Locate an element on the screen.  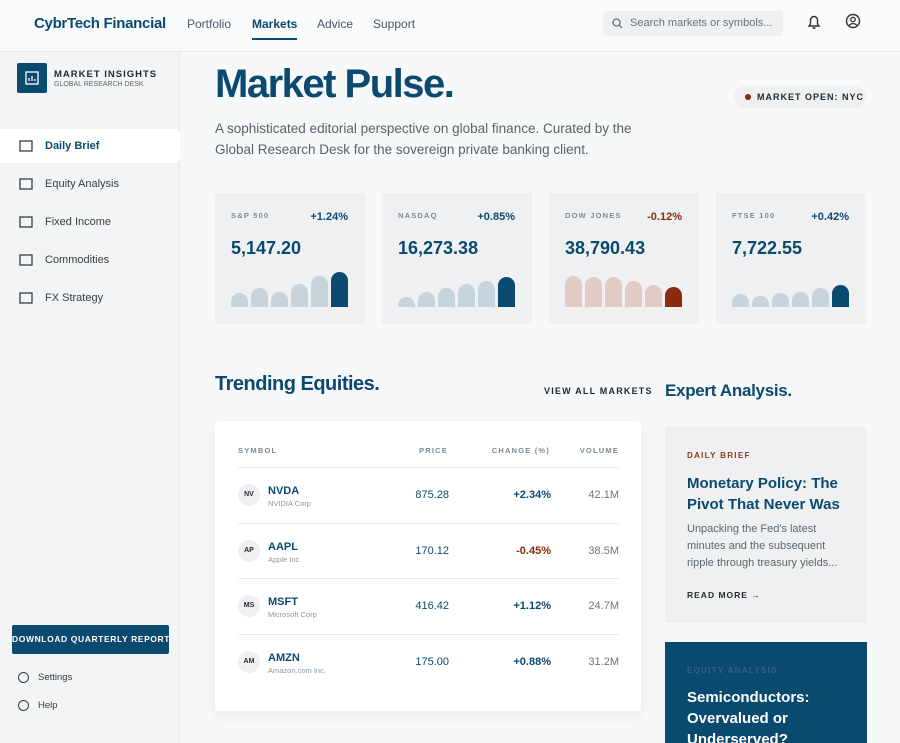
footer-label: Help is located at coordinates (48, 705).